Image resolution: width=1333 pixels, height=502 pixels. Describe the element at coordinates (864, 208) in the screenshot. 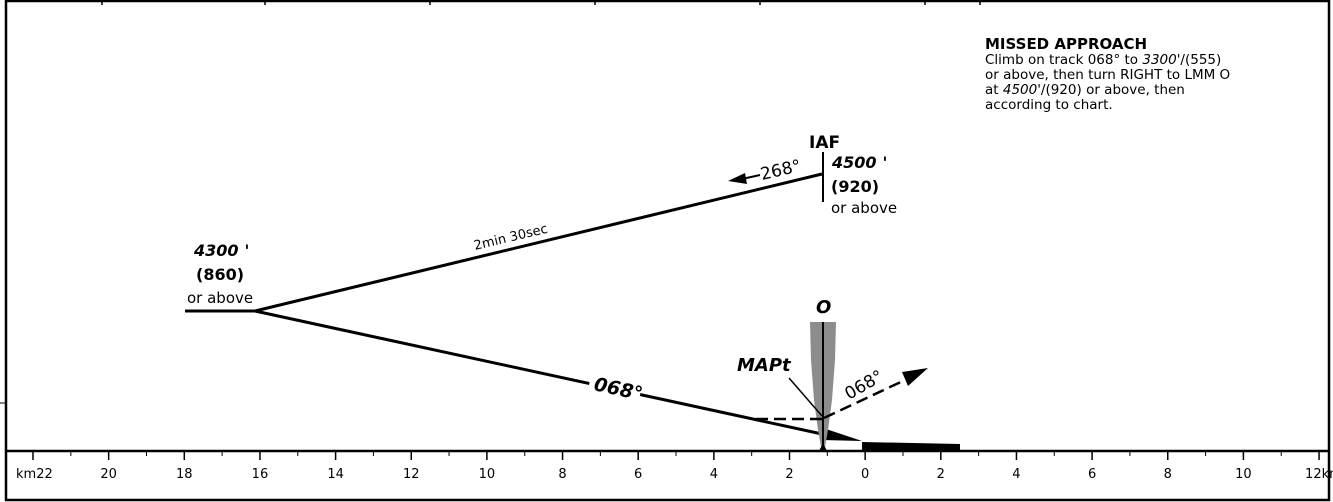

I see `iaf-or-above: or above` at that location.